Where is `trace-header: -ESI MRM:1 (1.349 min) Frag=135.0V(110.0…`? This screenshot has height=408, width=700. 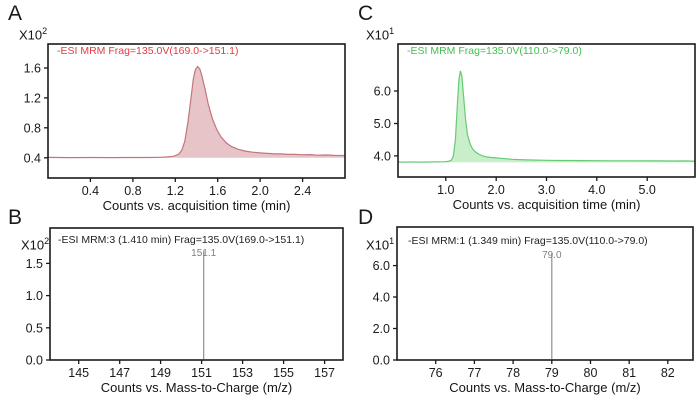 trace-header: -ESI MRM:1 (1.349 min) Frag=135.0V(110.0… is located at coordinates (528, 241).